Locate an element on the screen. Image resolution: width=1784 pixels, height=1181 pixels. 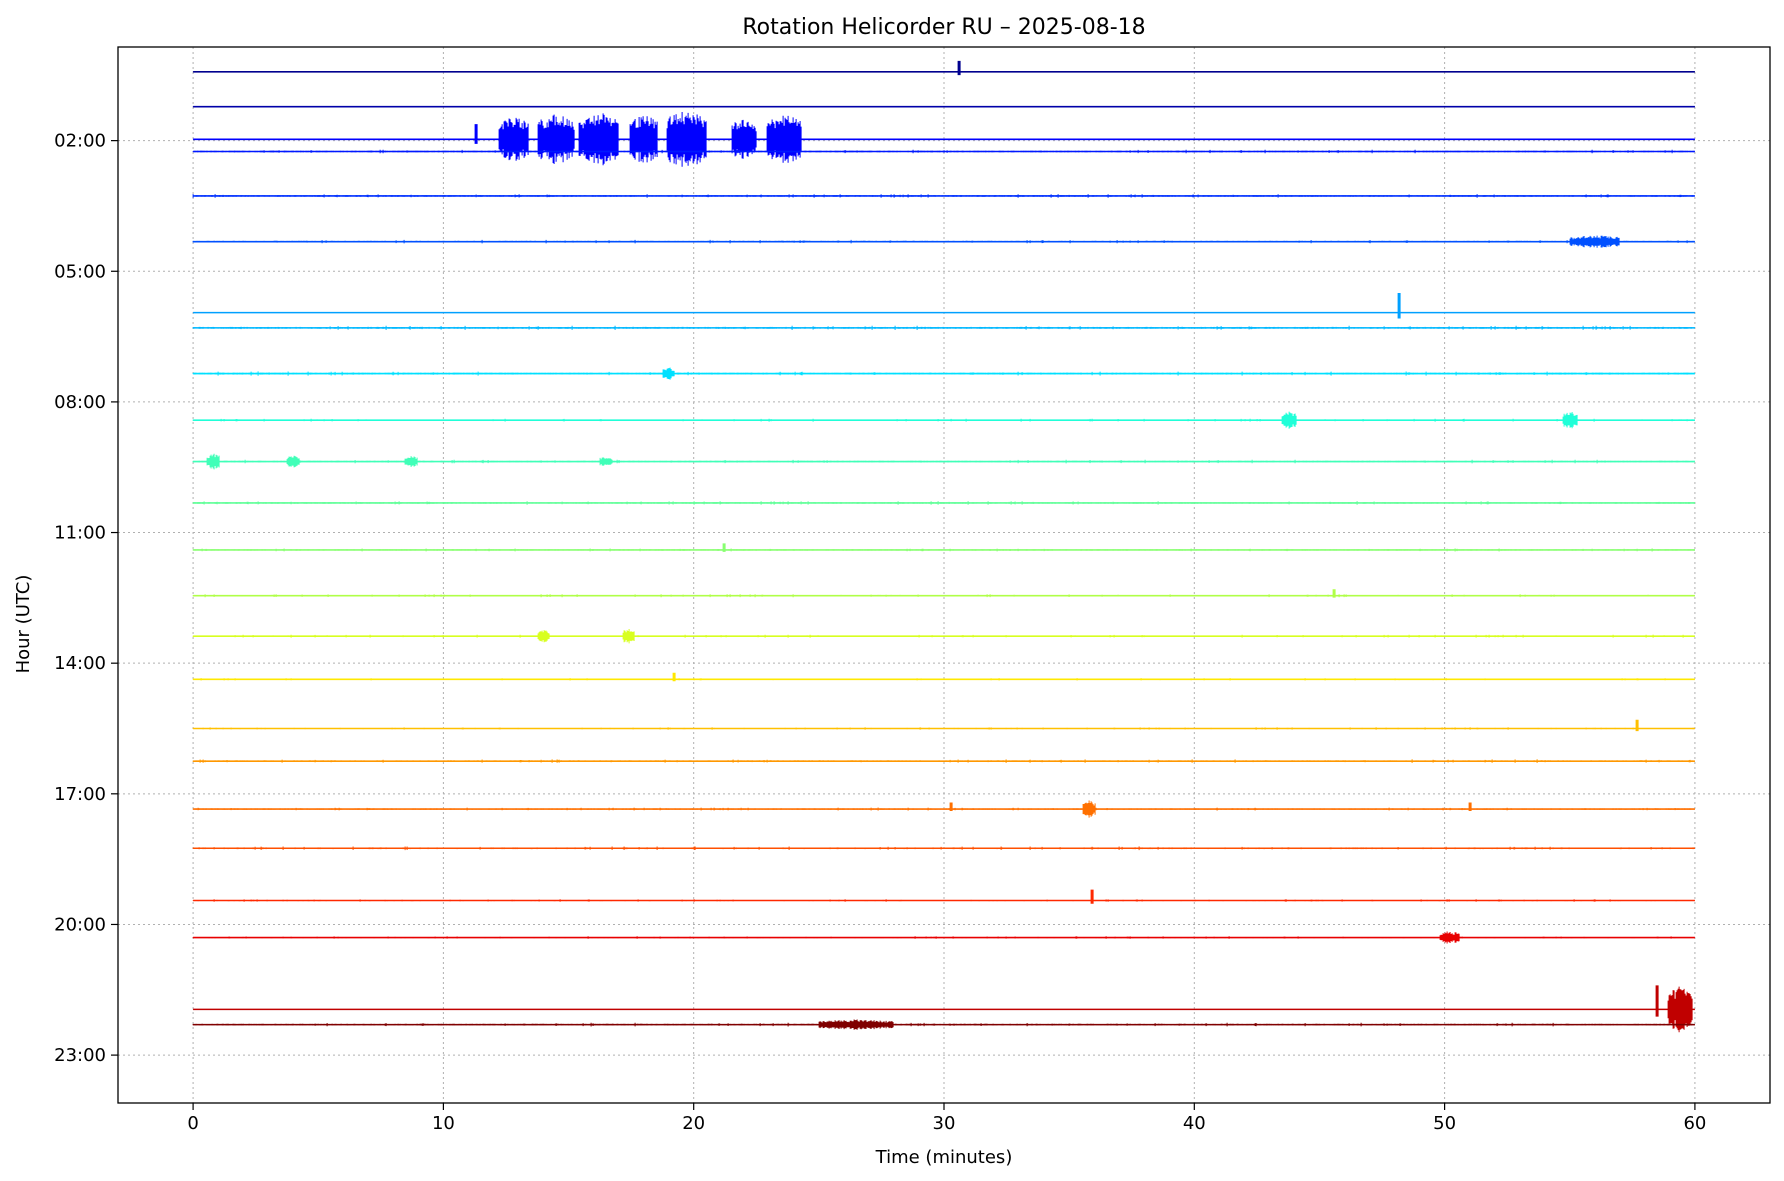
x-tick-label: 30 is located at coordinates (944, 1123).